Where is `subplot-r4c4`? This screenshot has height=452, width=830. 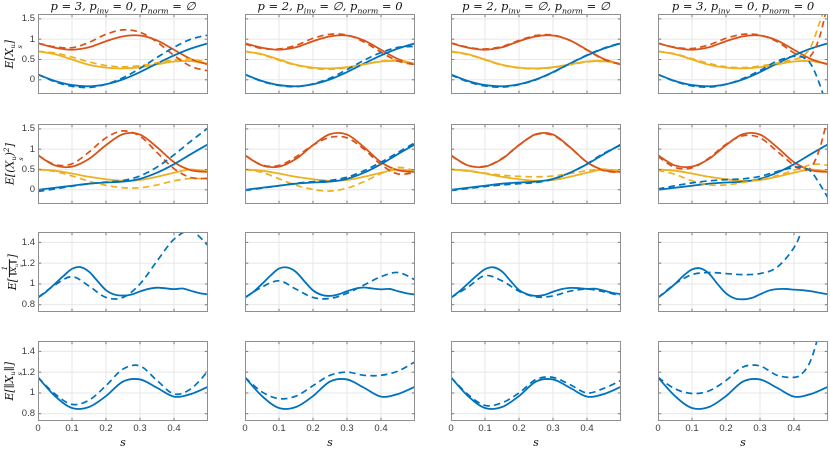
subplot-r4c4 is located at coordinates (743, 383).